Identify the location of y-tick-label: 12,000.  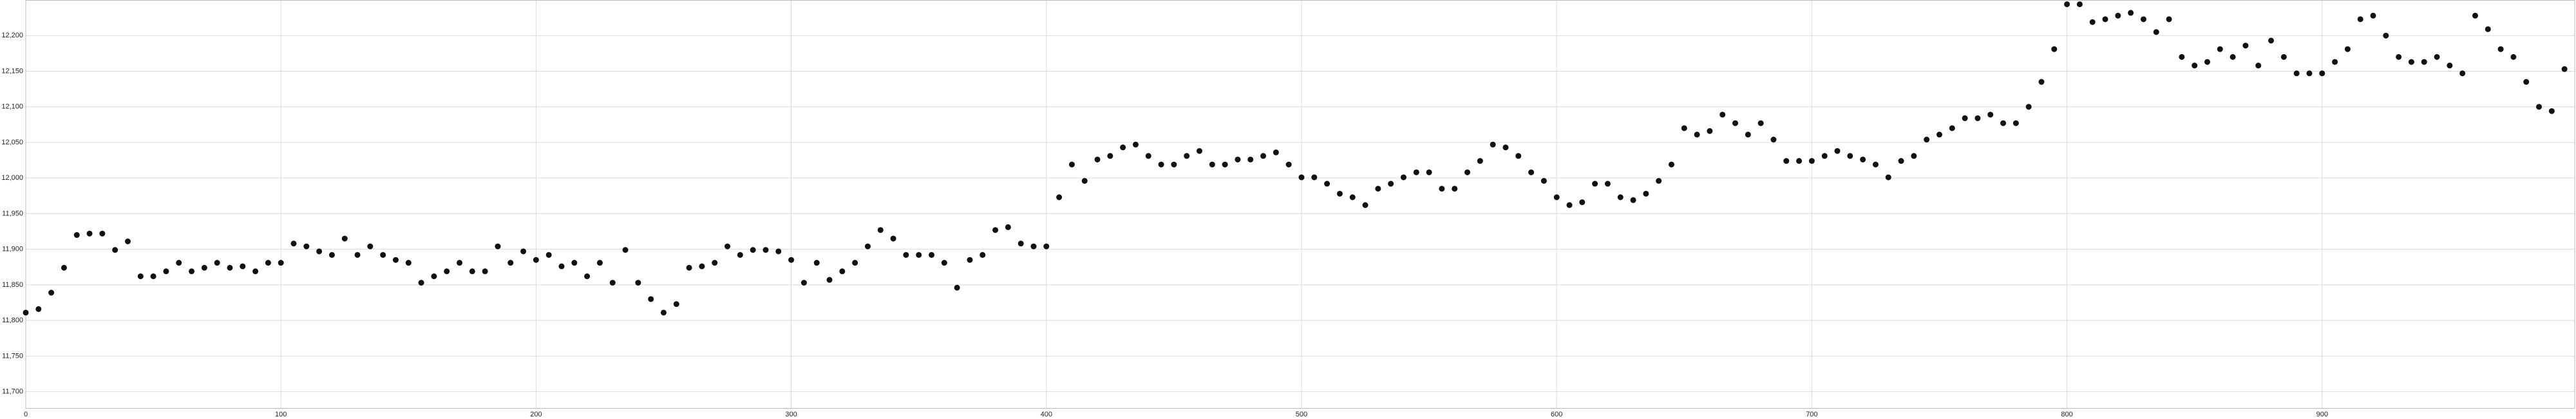
(12, 178).